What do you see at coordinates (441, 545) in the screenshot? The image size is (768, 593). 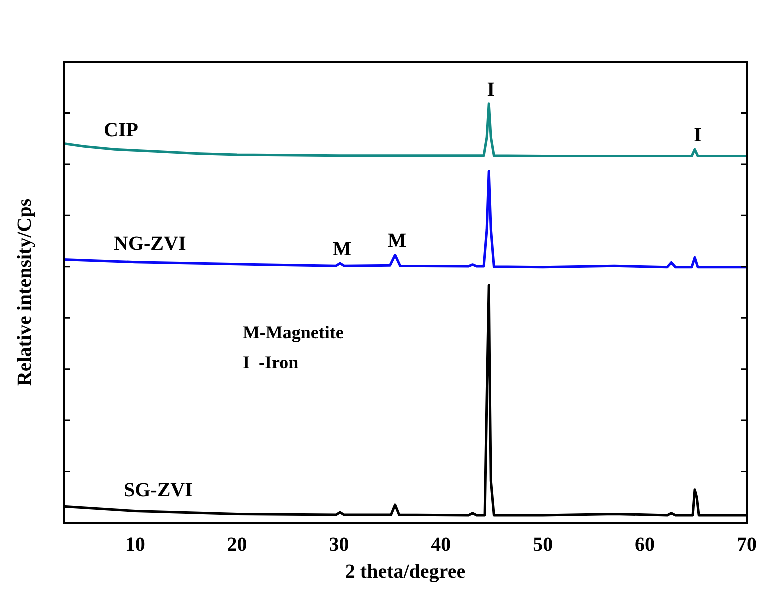 I see `x-tick-label: 40` at bounding box center [441, 545].